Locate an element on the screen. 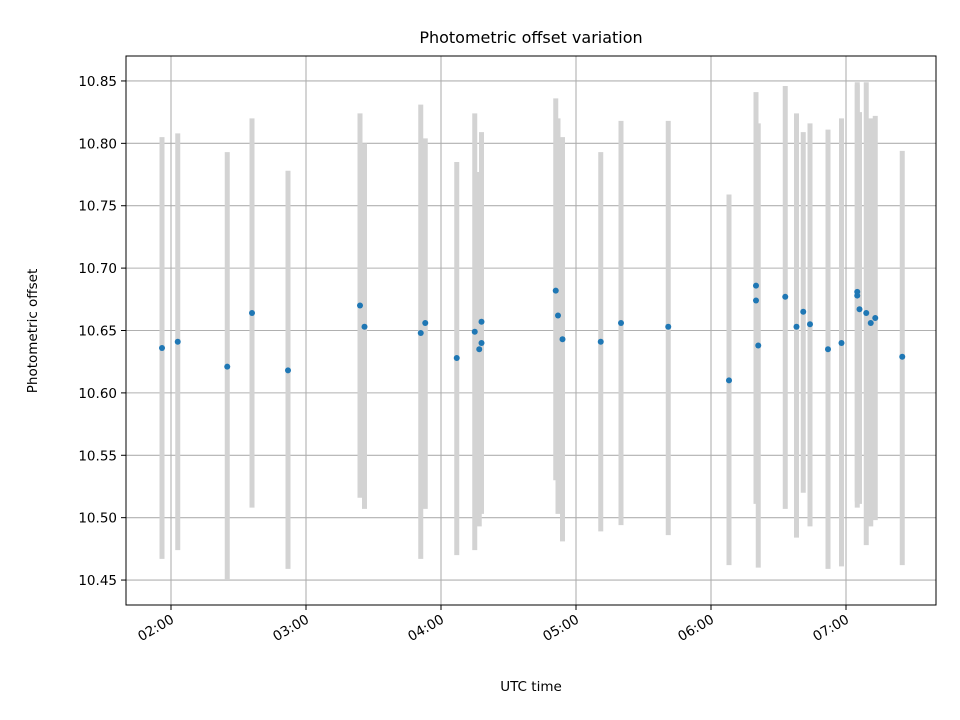 This screenshot has height=720, width=960. y-tick-label: 10.70 is located at coordinates (97, 269).